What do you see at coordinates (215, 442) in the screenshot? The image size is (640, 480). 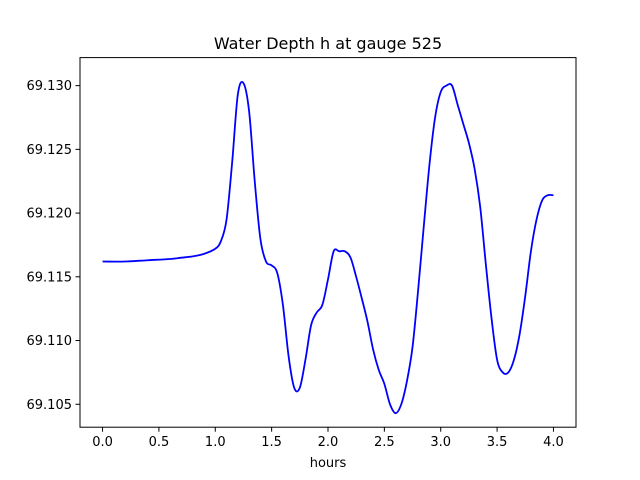 I see `x-tick-label: 1.0` at bounding box center [215, 442].